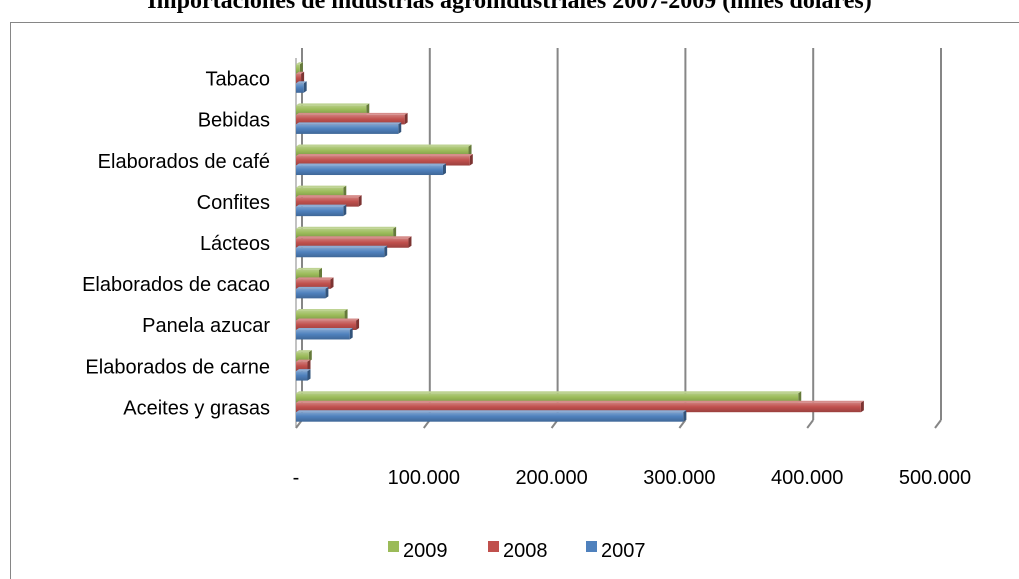 The image size is (1019, 579). Describe the element at coordinates (525, 551) in the screenshot. I see `legend-label: 2008` at that location.